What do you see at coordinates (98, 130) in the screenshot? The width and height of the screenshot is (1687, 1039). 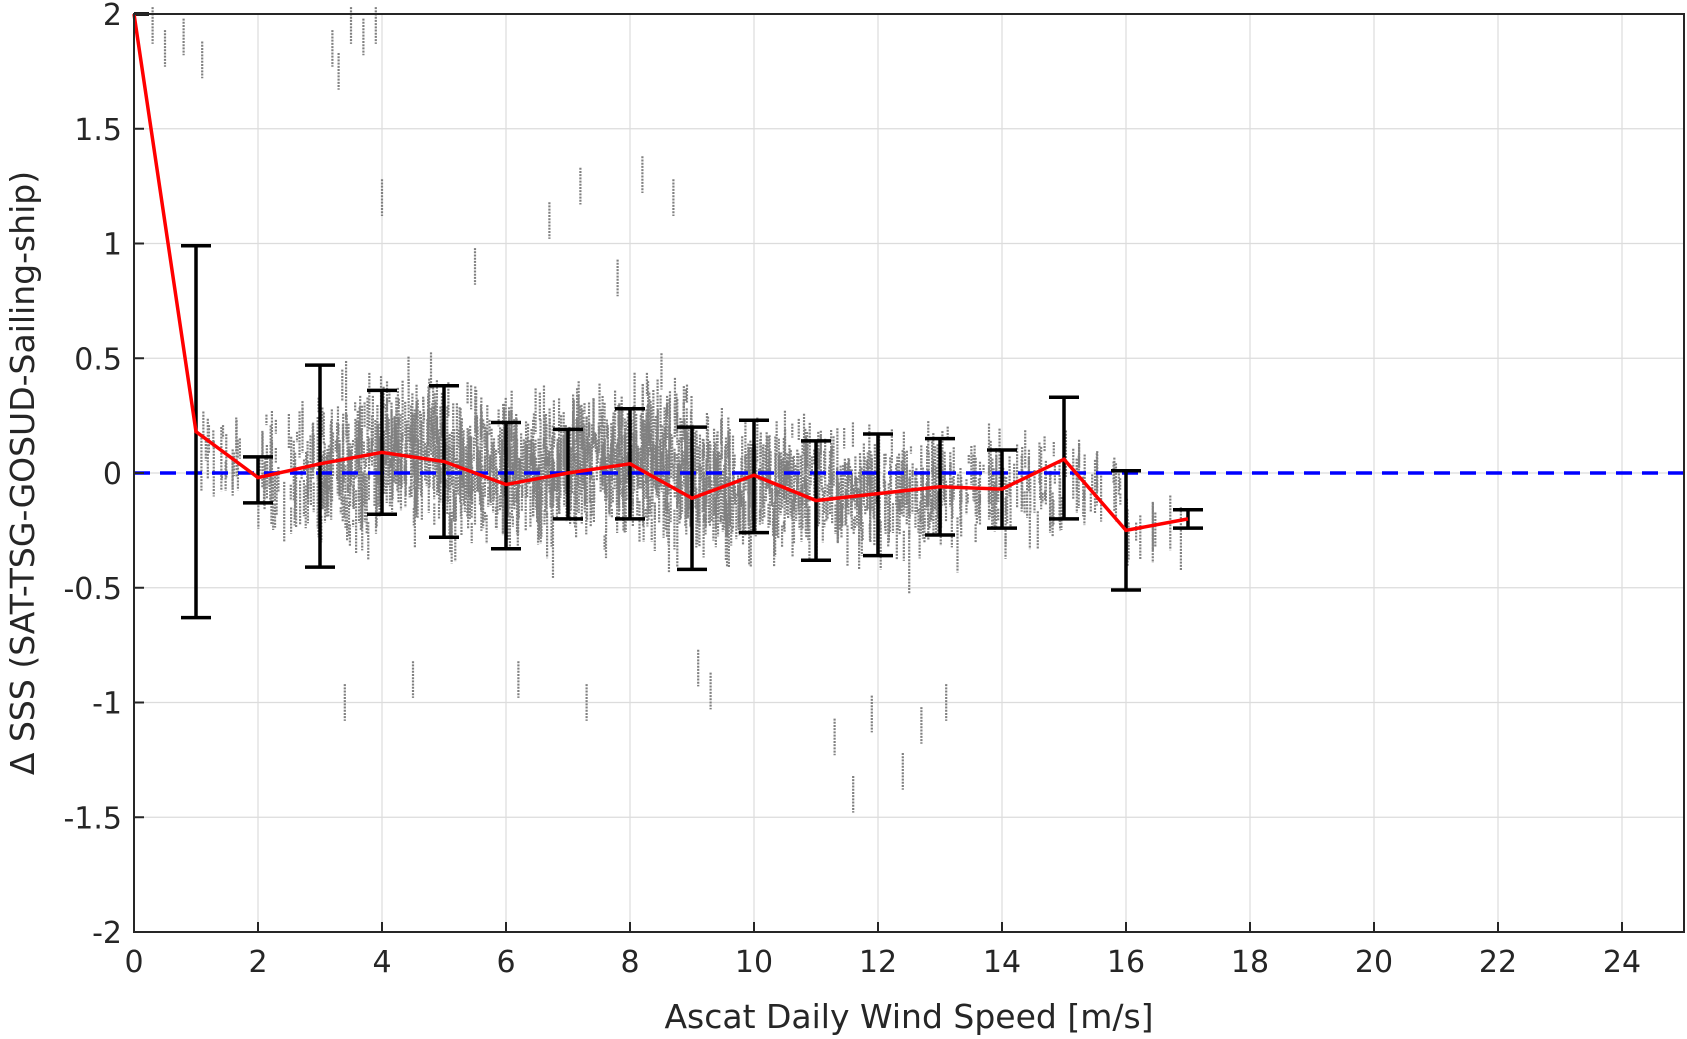 I see `y-tick-label: 1.5` at bounding box center [98, 130].